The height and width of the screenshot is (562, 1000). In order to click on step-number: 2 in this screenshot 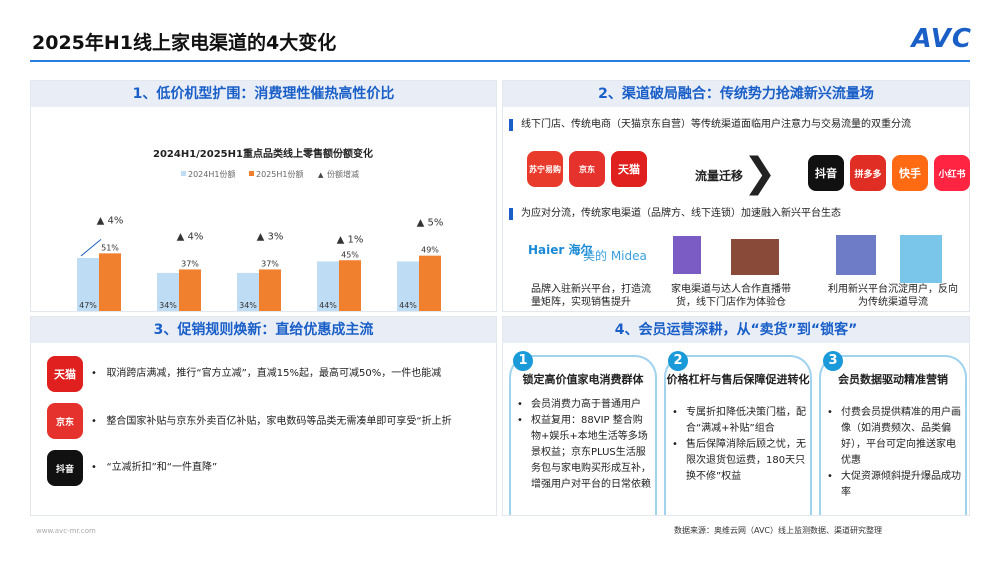, I will do `click(678, 361)`.